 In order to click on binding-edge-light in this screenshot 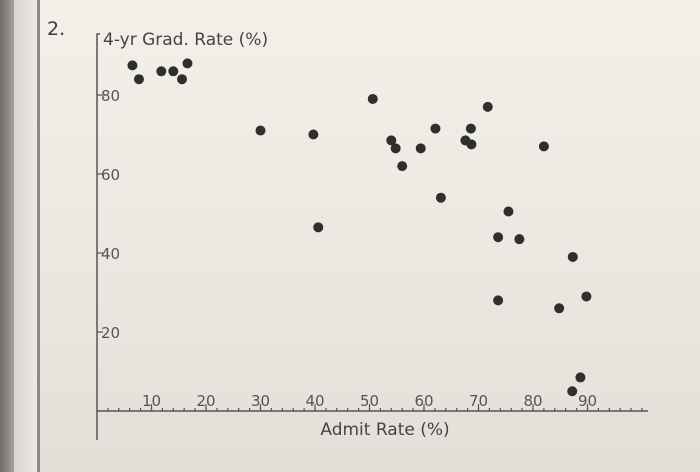, I will do `click(26, 236)`.